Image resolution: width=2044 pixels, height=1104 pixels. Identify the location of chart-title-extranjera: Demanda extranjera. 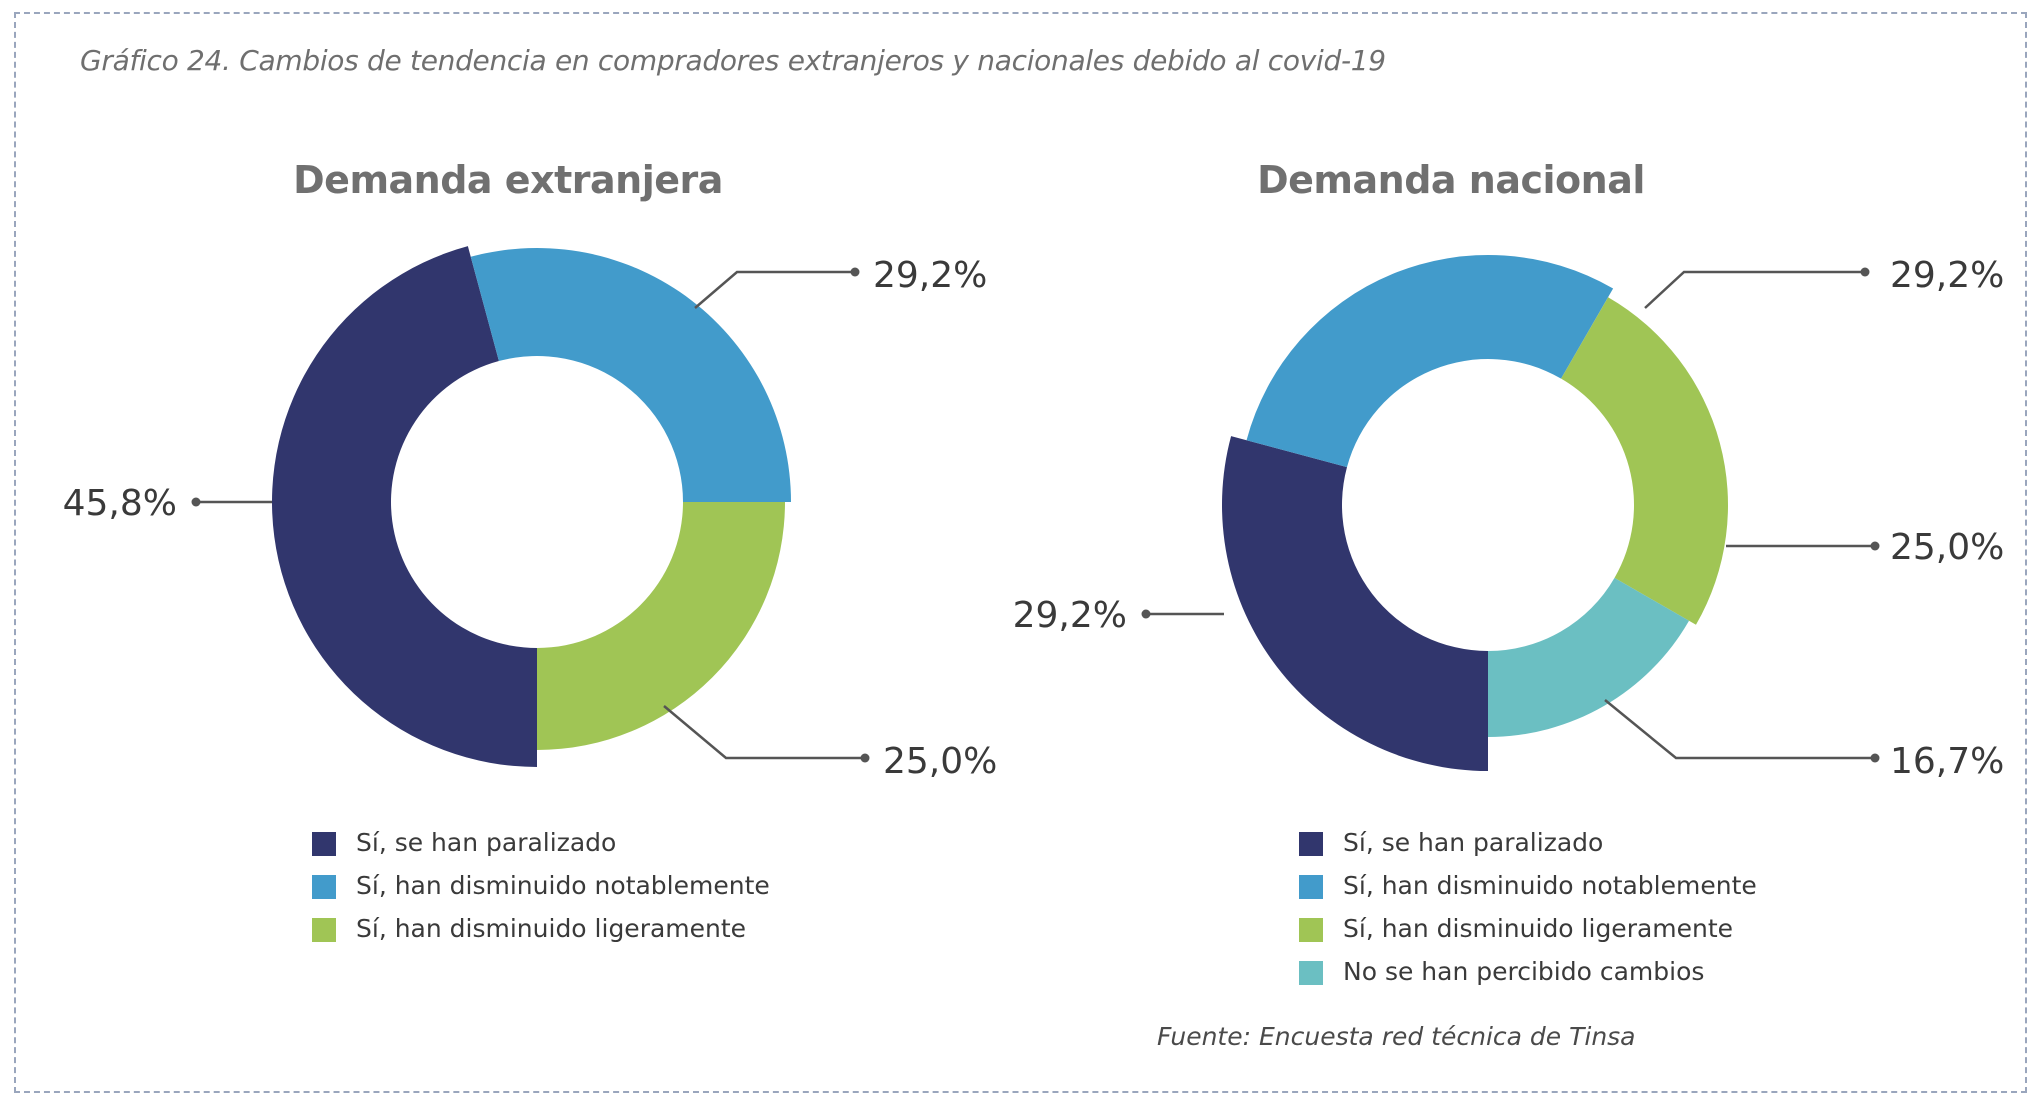
(508, 180).